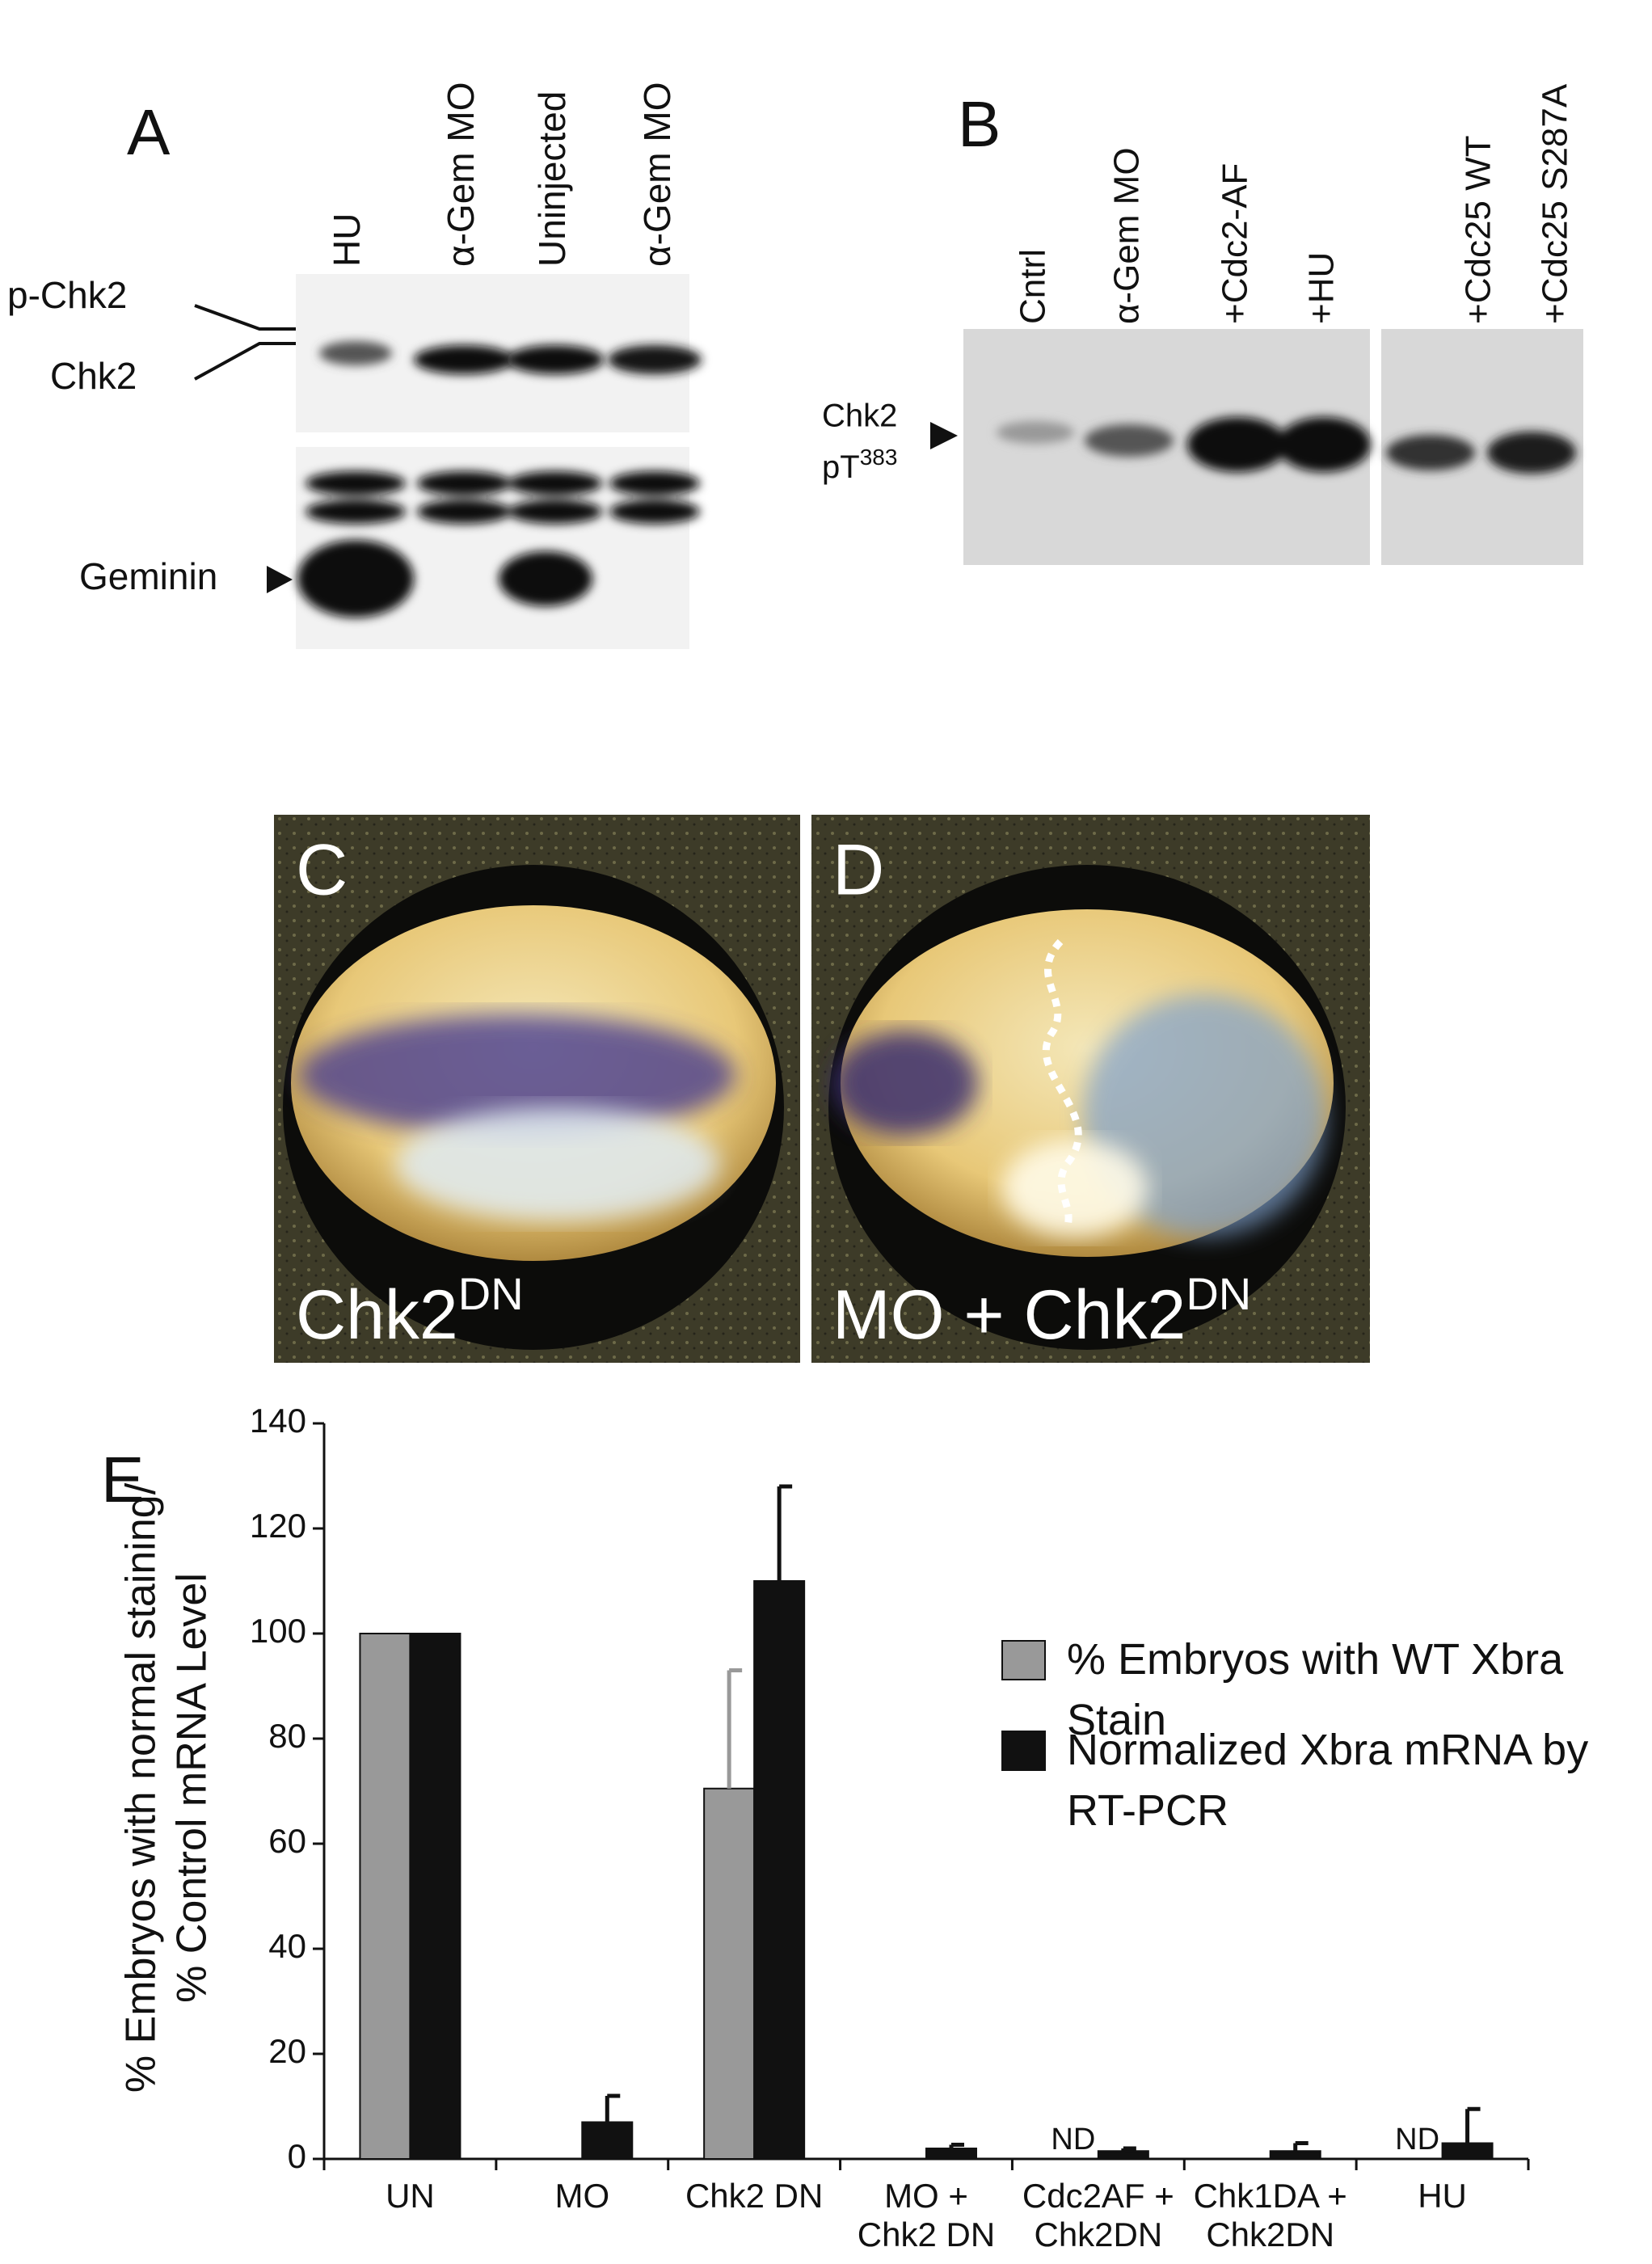  I want to click on y-tick-label: 140, so click(278, 1421).